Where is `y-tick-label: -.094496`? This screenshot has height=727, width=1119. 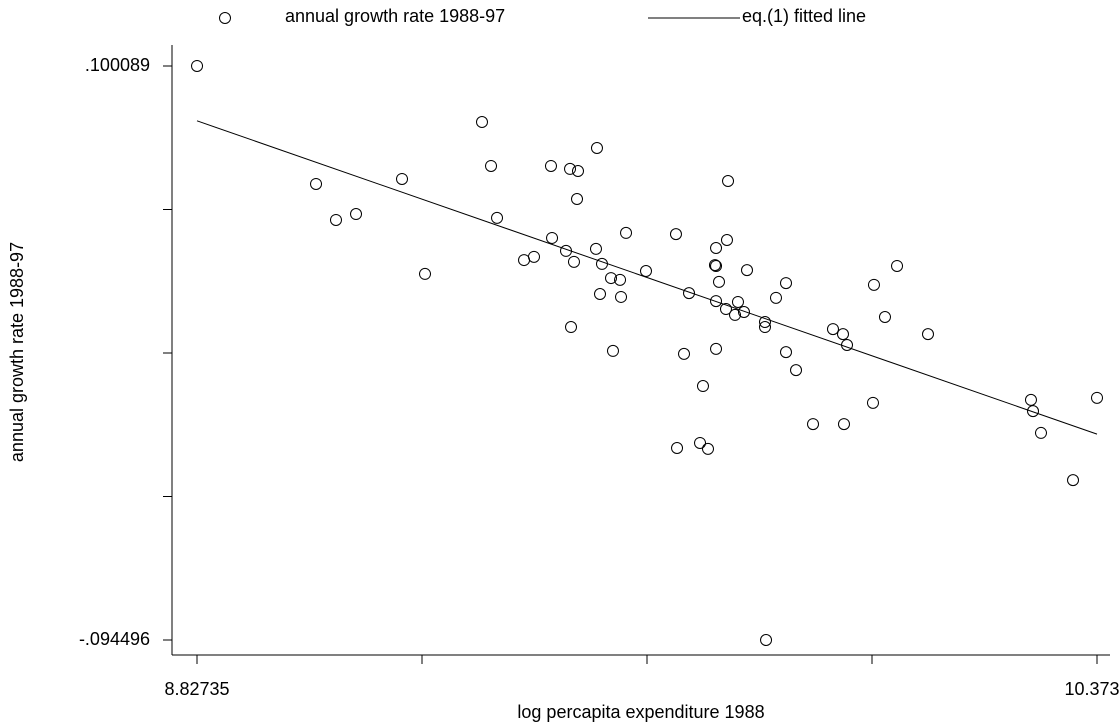
y-tick-label: -.094496 is located at coordinates (114, 639).